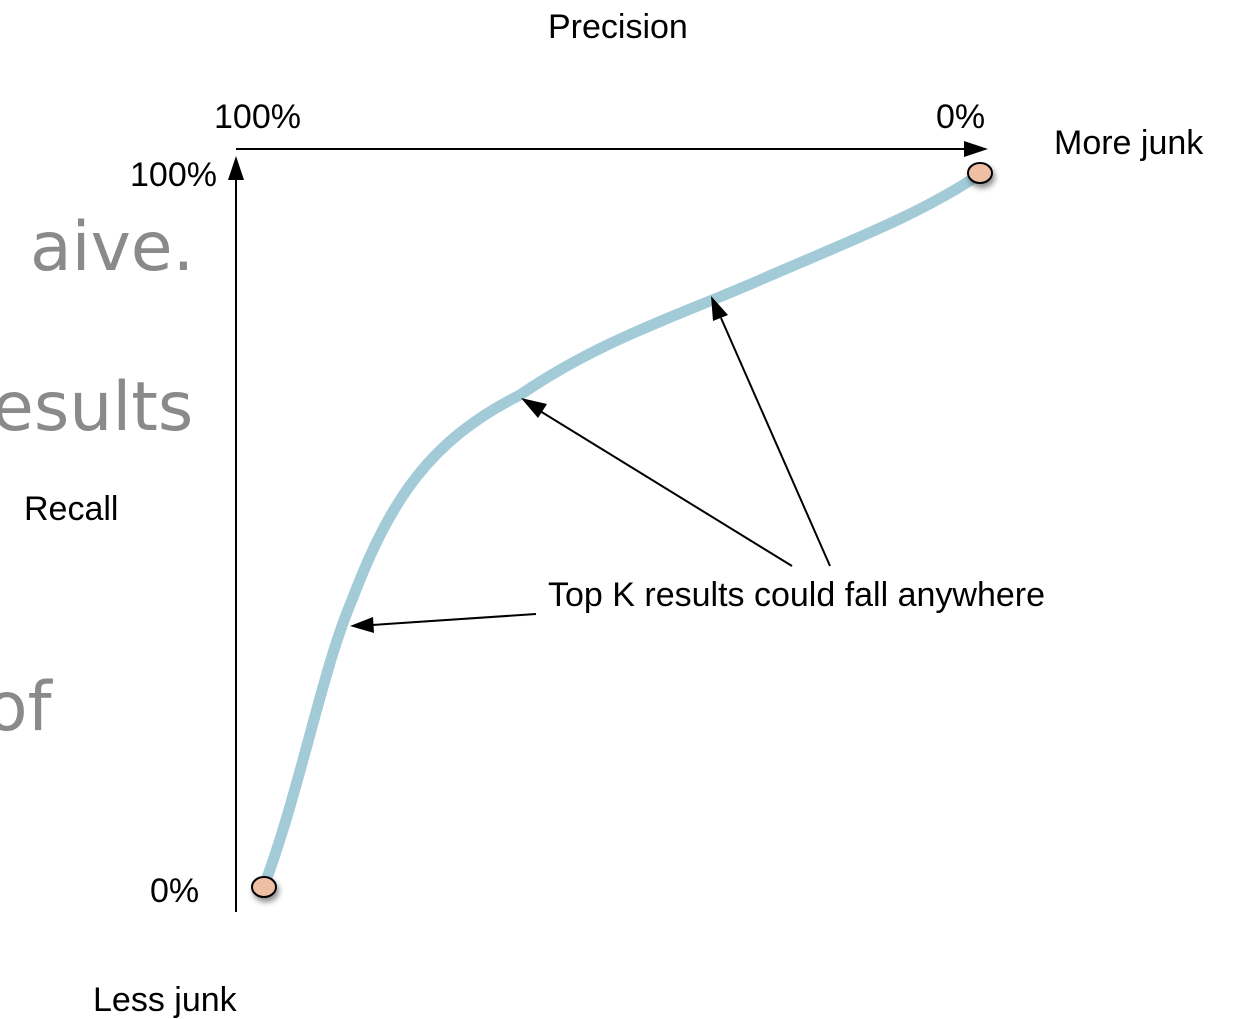 This screenshot has width=1241, height=1019. What do you see at coordinates (257, 117) in the screenshot?
I see `precision-start-label: 100%` at bounding box center [257, 117].